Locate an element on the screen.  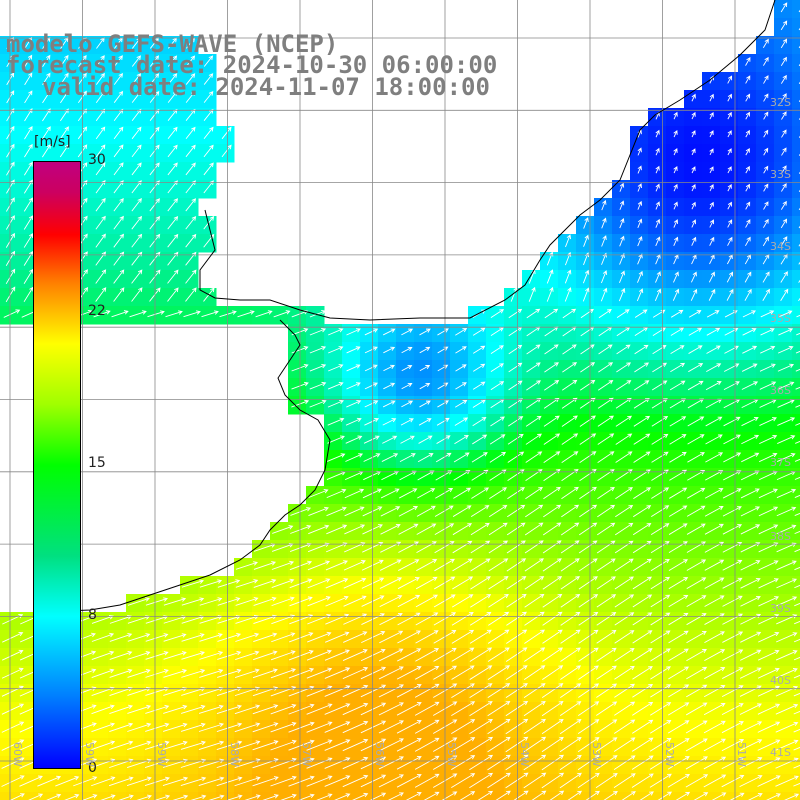
lat-label-41s: 41S is located at coordinates (780, 752).